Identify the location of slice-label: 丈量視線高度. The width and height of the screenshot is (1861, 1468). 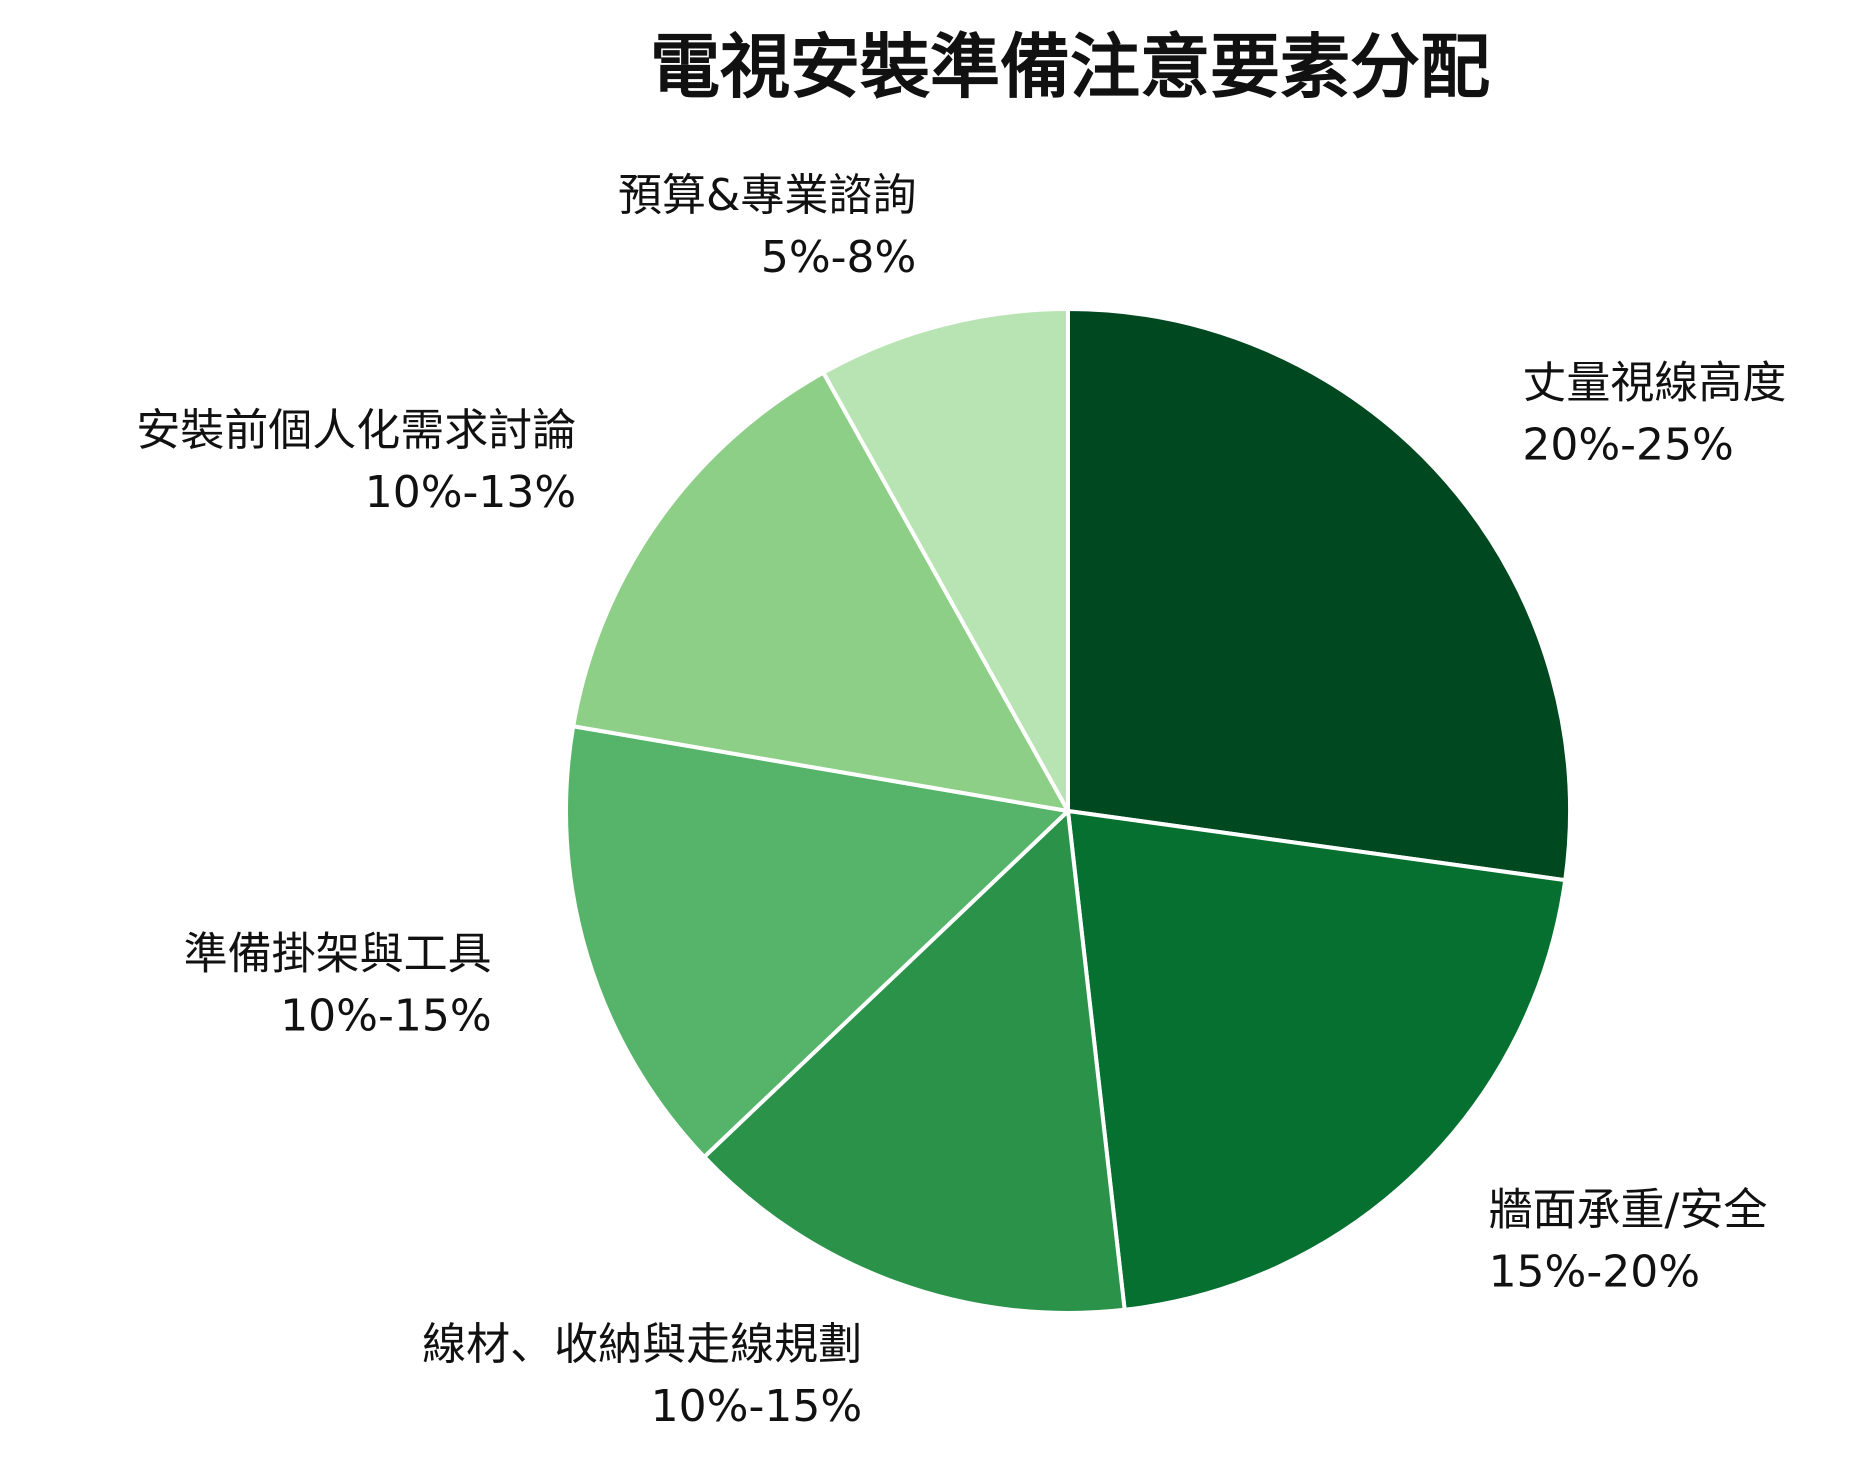
(1654, 382).